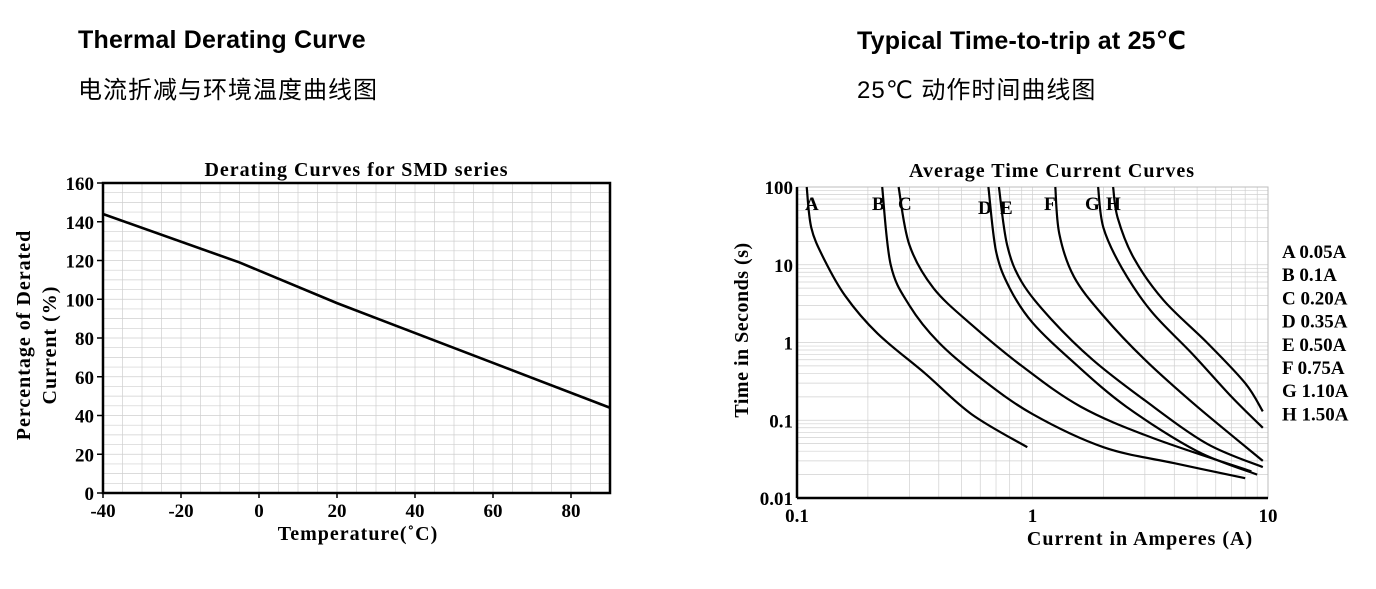 Image resolution: width=1376 pixels, height=589 pixels. I want to click on tc-series-f, so click(1159, 324).